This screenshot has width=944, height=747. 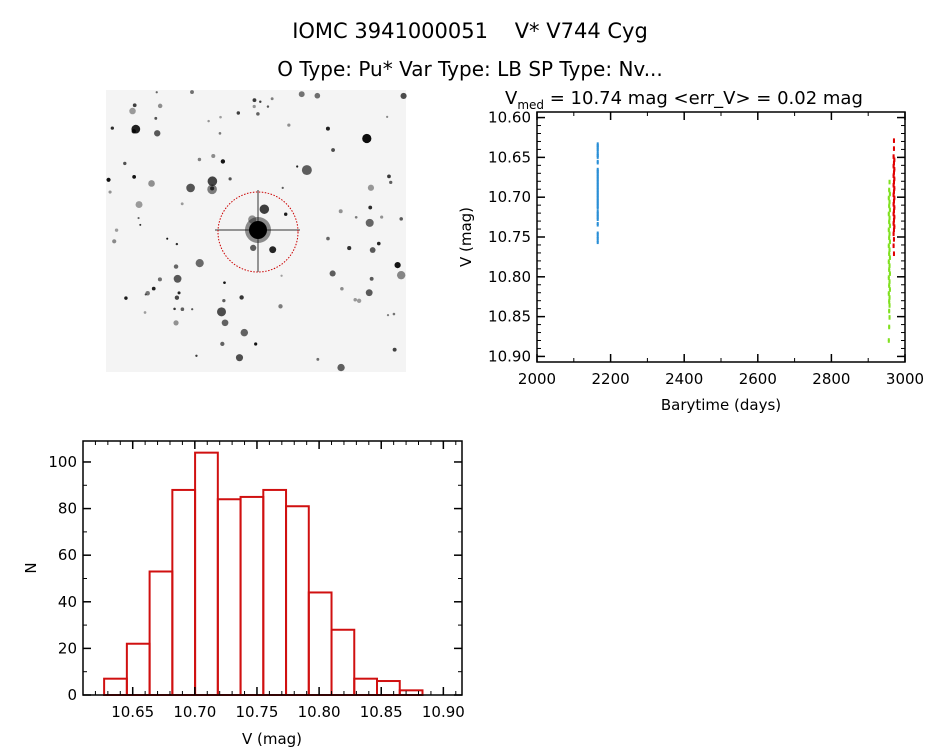 What do you see at coordinates (132, 712) in the screenshot?
I see `histogram-x-tick-label: 10.65` at bounding box center [132, 712].